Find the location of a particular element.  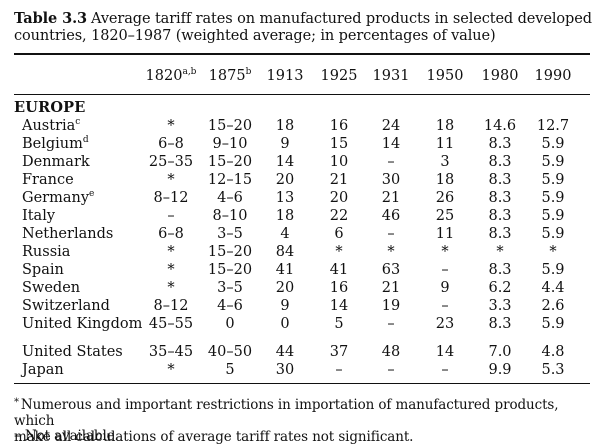

country-label: Spain is located at coordinates (43, 270).